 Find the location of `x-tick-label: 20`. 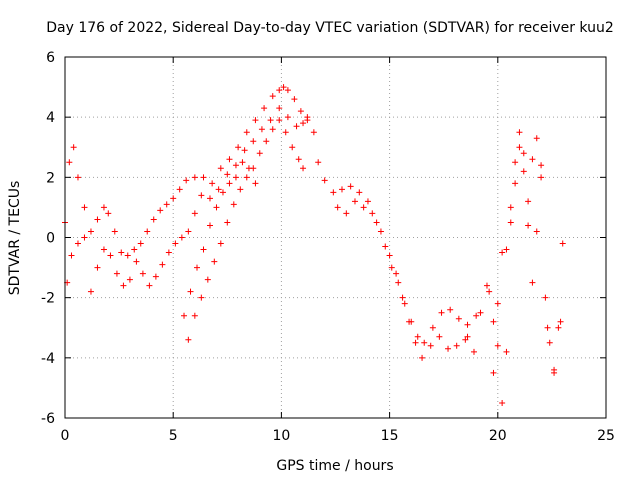

x-tick-label: 20 is located at coordinates (498, 436).